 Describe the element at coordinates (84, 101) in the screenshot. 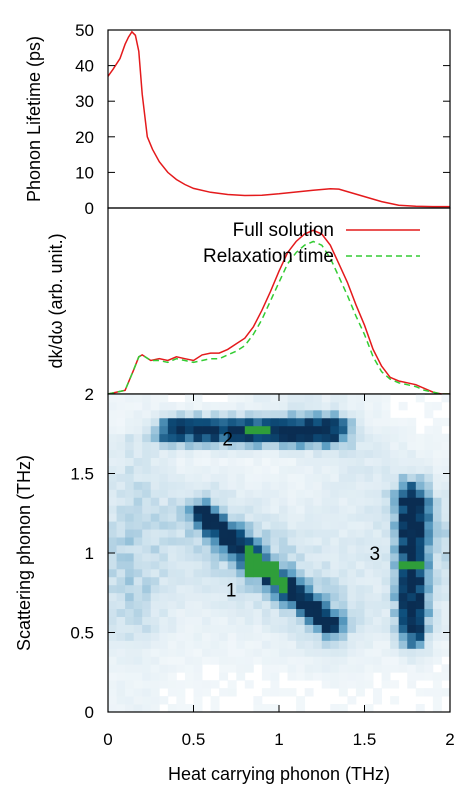

I see `lifetime-ytick-label-3: 30` at that location.